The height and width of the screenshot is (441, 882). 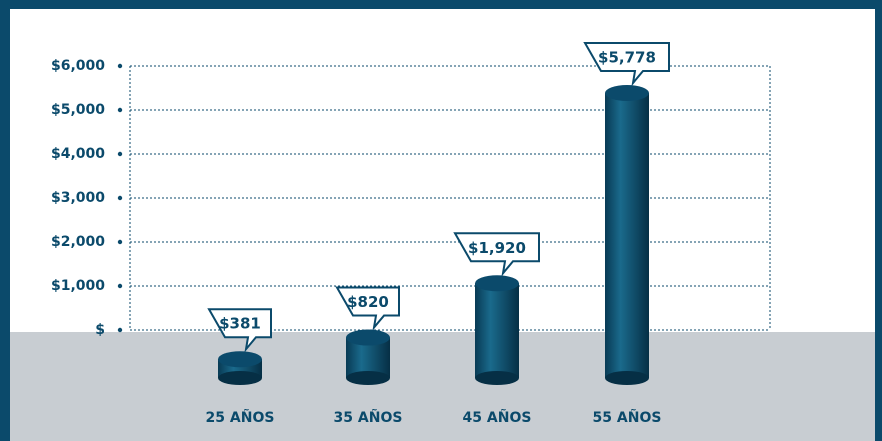 I want to click on y-tick-label: $2,000, so click(x=78, y=242).